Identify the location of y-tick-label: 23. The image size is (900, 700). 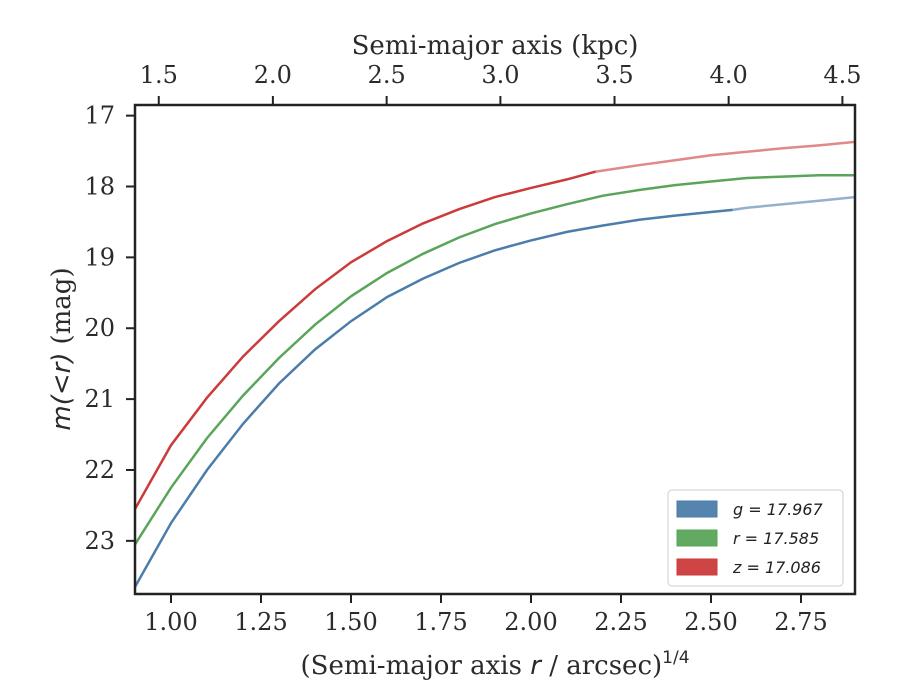
(99, 541).